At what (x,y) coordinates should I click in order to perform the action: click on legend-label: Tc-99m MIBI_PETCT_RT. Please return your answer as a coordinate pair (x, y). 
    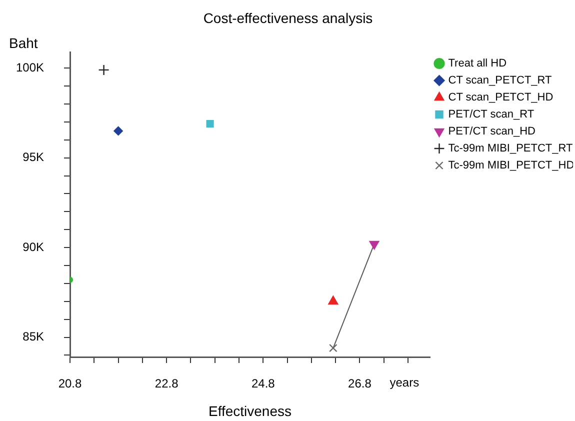
    Looking at the image, I should click on (511, 148).